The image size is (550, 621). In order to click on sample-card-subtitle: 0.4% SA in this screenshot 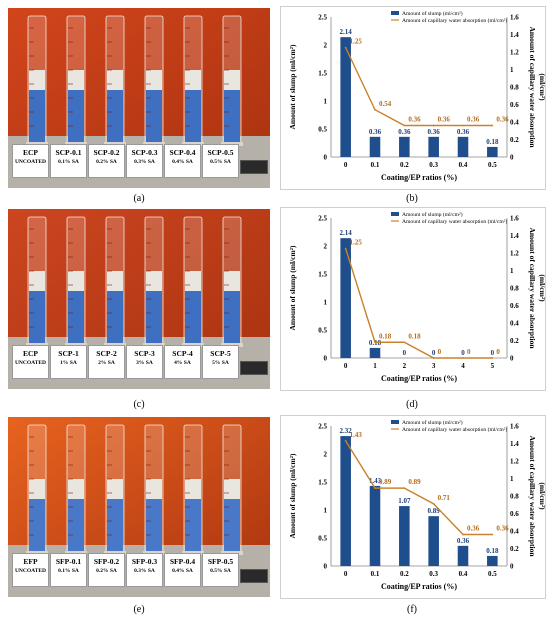, I will do `click(182, 571)`.